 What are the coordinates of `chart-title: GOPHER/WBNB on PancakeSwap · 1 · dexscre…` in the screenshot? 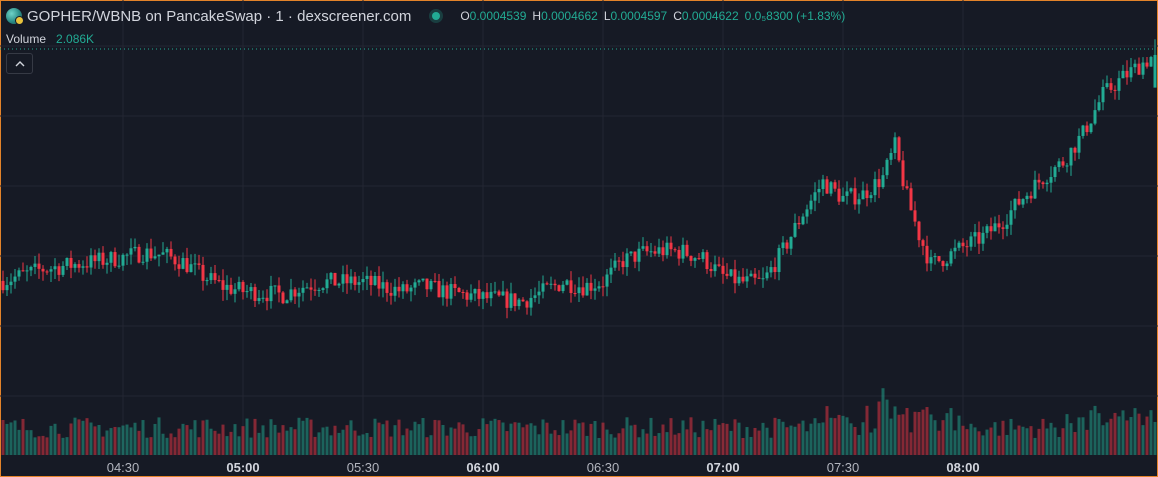 It's located at (219, 16).